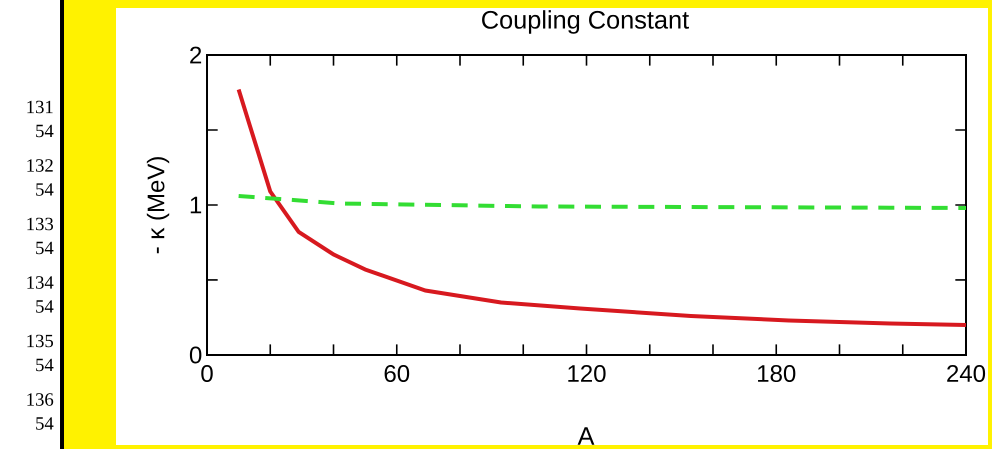 The image size is (992, 449). Describe the element at coordinates (40, 224) in the screenshot. I see `text: 133` at that location.